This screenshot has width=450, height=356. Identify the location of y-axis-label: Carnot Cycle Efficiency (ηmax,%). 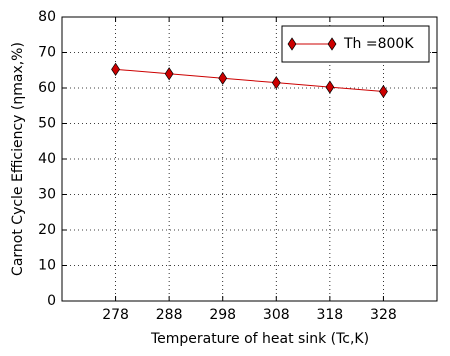
(18, 159).